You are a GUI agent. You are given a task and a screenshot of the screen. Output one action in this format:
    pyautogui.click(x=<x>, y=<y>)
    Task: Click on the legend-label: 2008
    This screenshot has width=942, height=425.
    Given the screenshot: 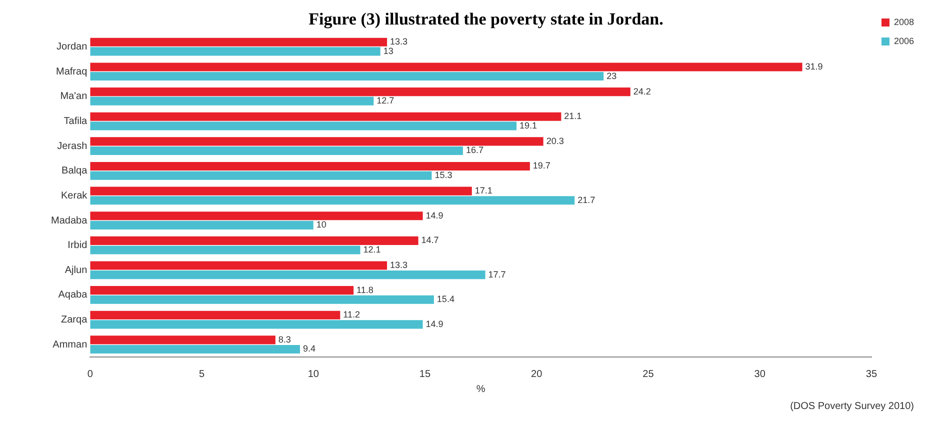 What is the action you would take?
    pyautogui.click(x=904, y=21)
    